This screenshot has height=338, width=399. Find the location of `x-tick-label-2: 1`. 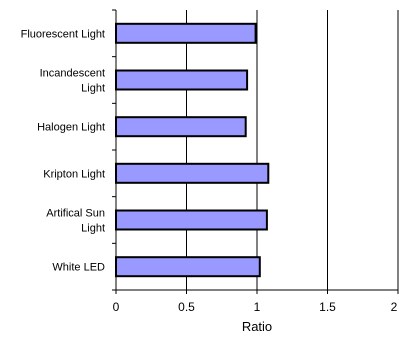

x-tick-label-2: 1 is located at coordinates (257, 307).